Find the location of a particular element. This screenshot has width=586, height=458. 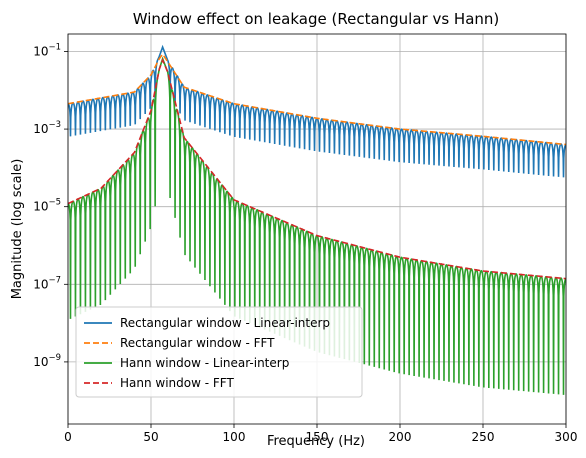

legend-label: Rectangular window - Linear-interp is located at coordinates (225, 323).